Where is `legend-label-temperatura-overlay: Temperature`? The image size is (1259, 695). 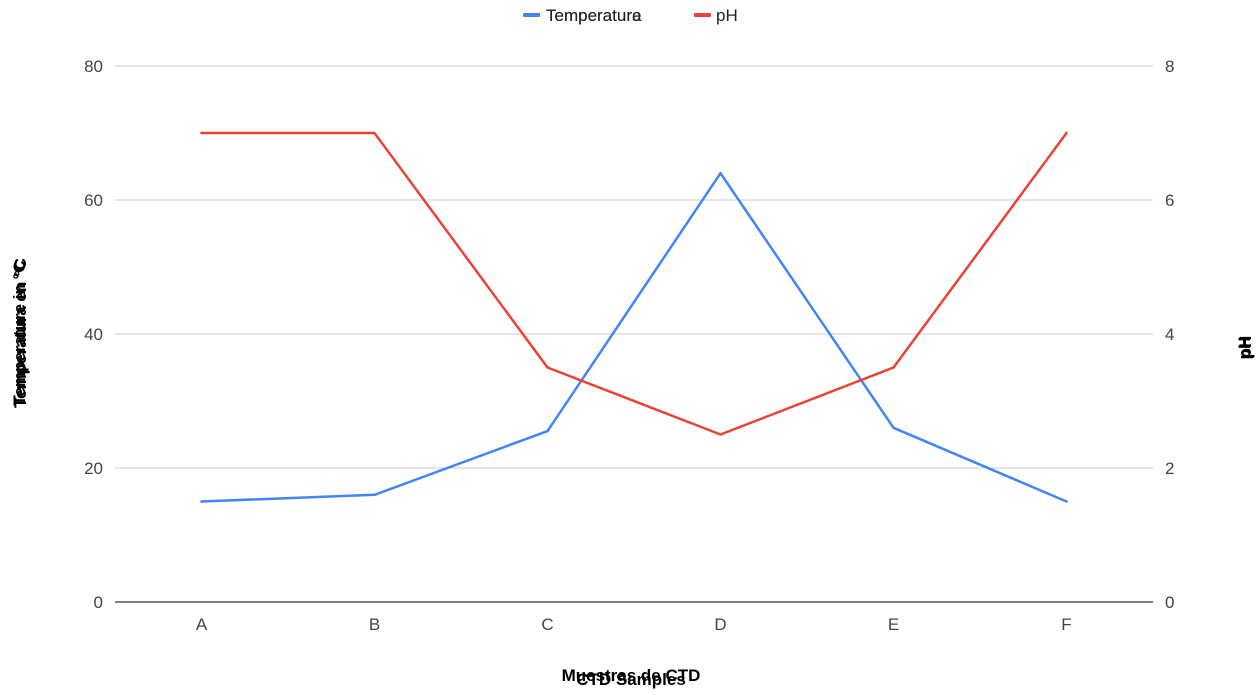 legend-label-temperatura-overlay: Temperature is located at coordinates (593, 15).